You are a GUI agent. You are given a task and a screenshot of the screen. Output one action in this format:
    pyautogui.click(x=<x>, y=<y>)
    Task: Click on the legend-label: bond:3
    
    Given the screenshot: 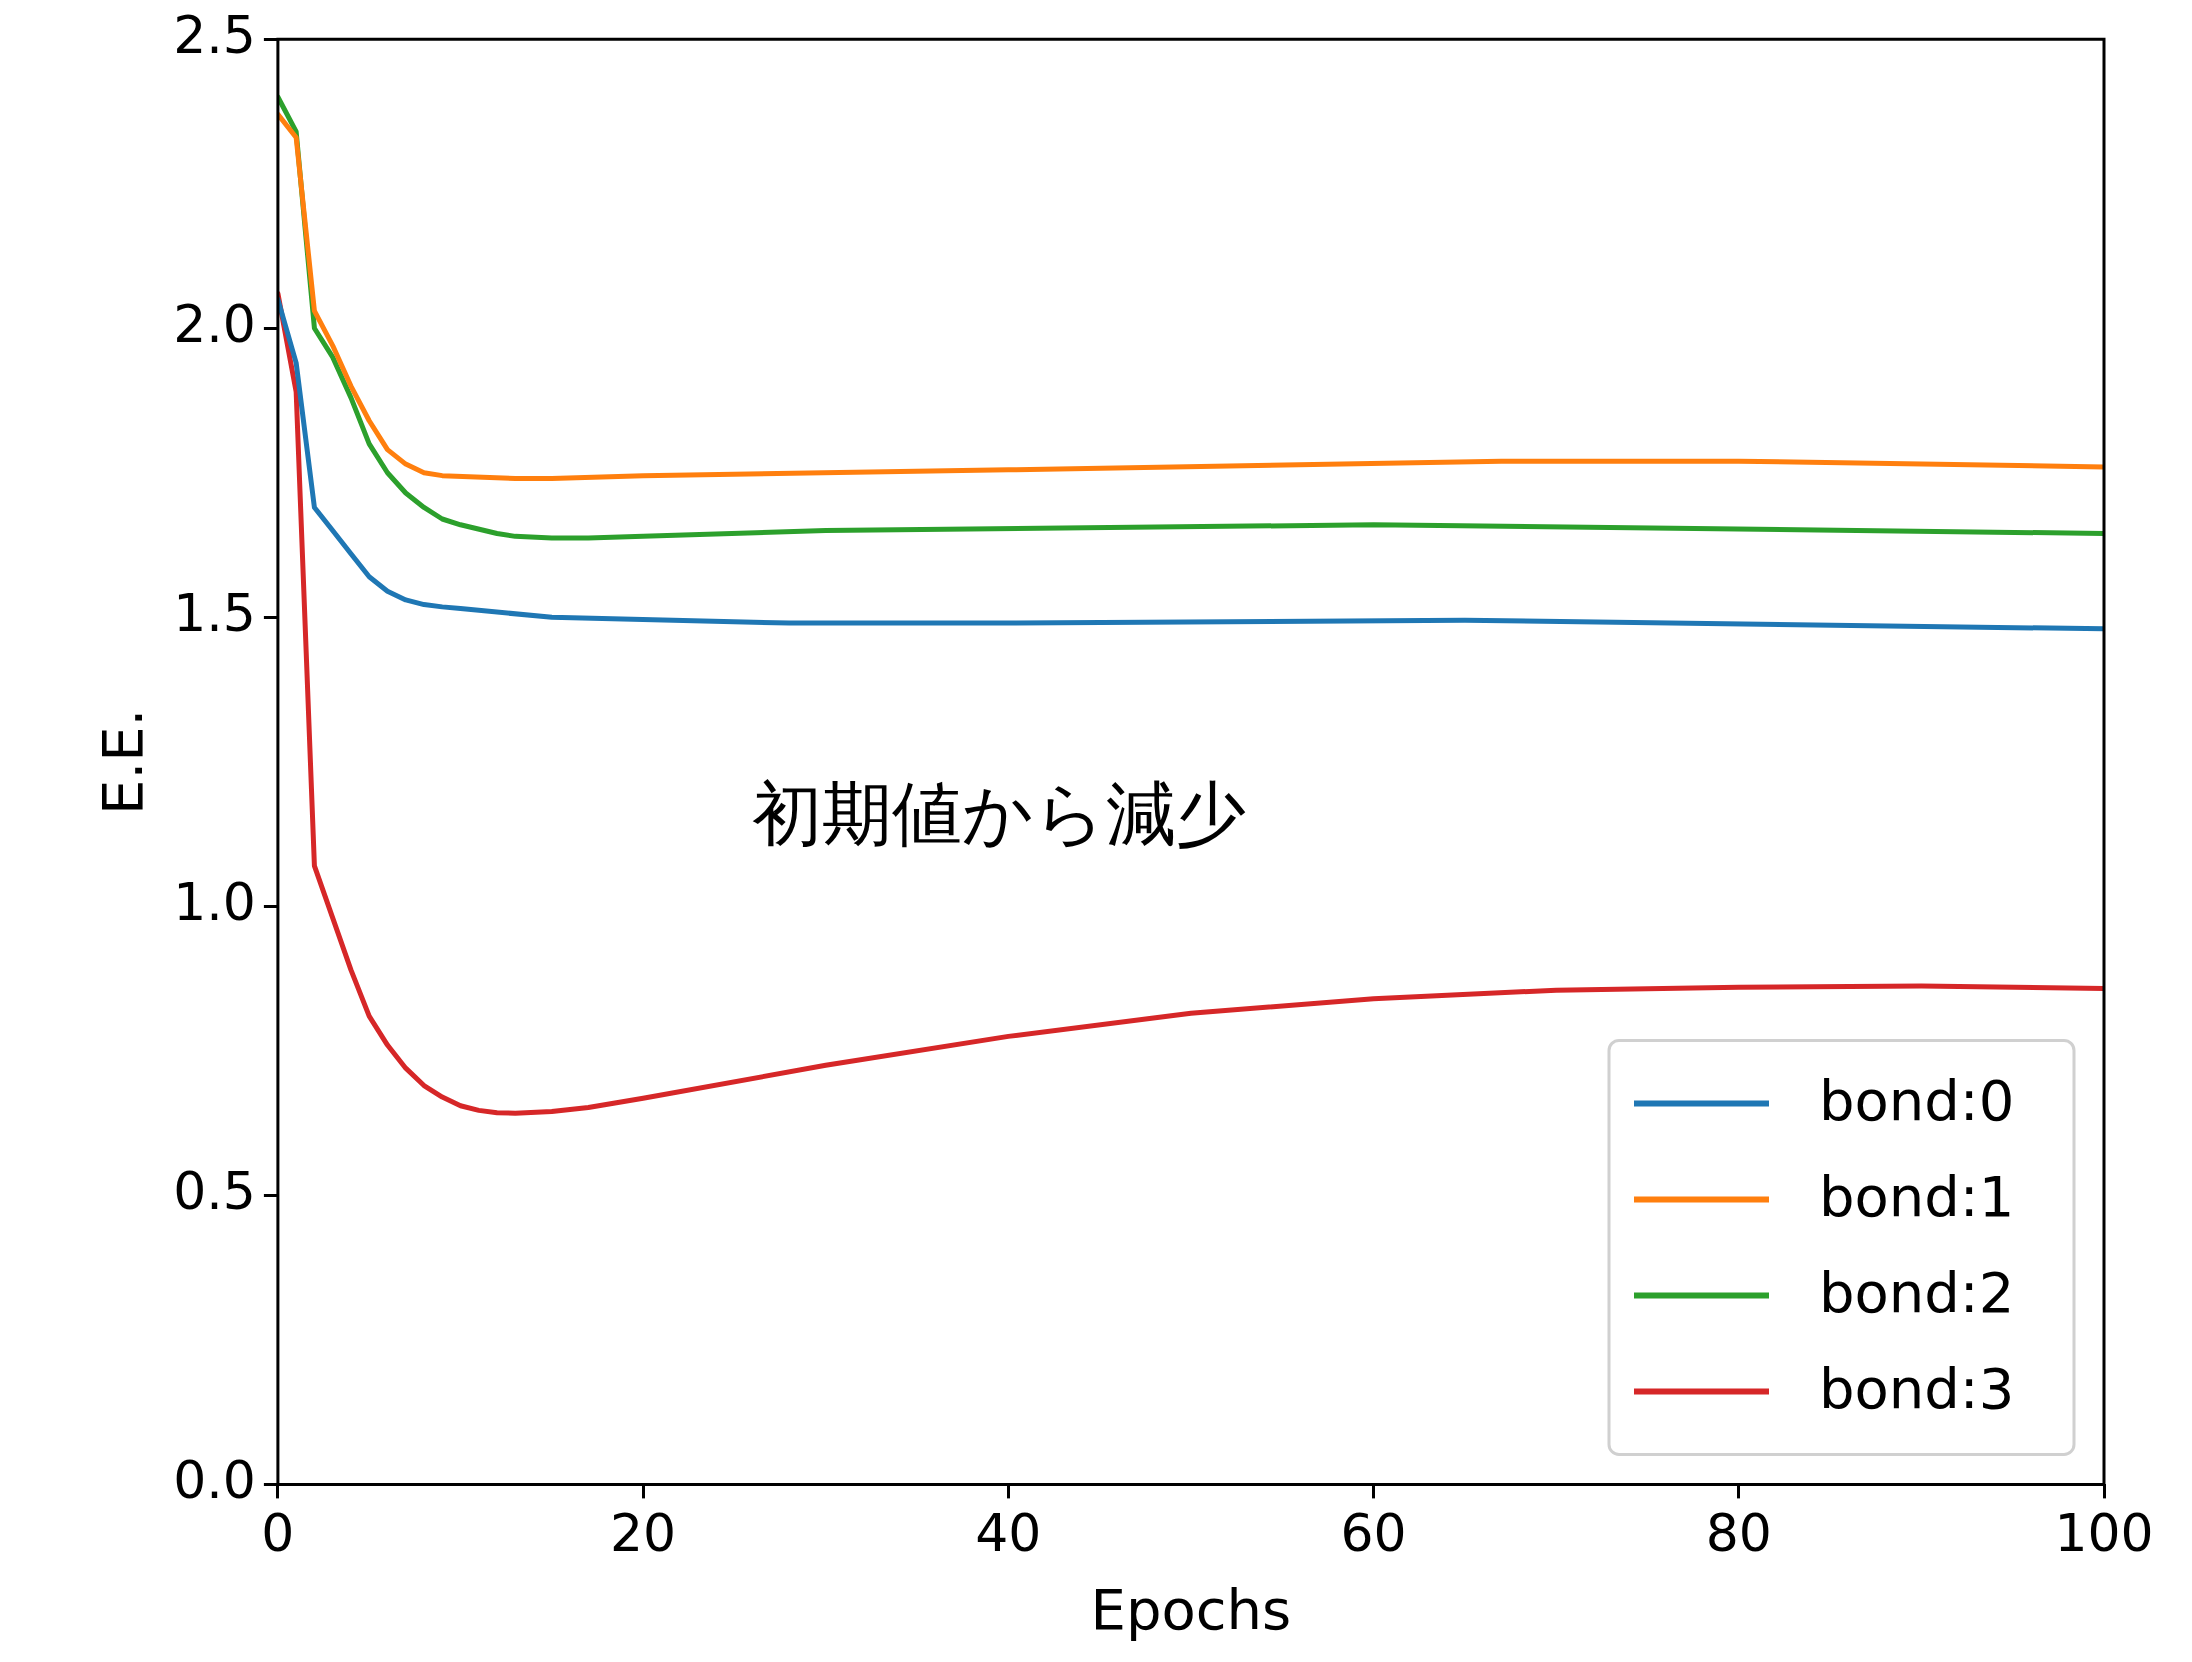 What is the action you would take?
    pyautogui.click(x=1917, y=1388)
    